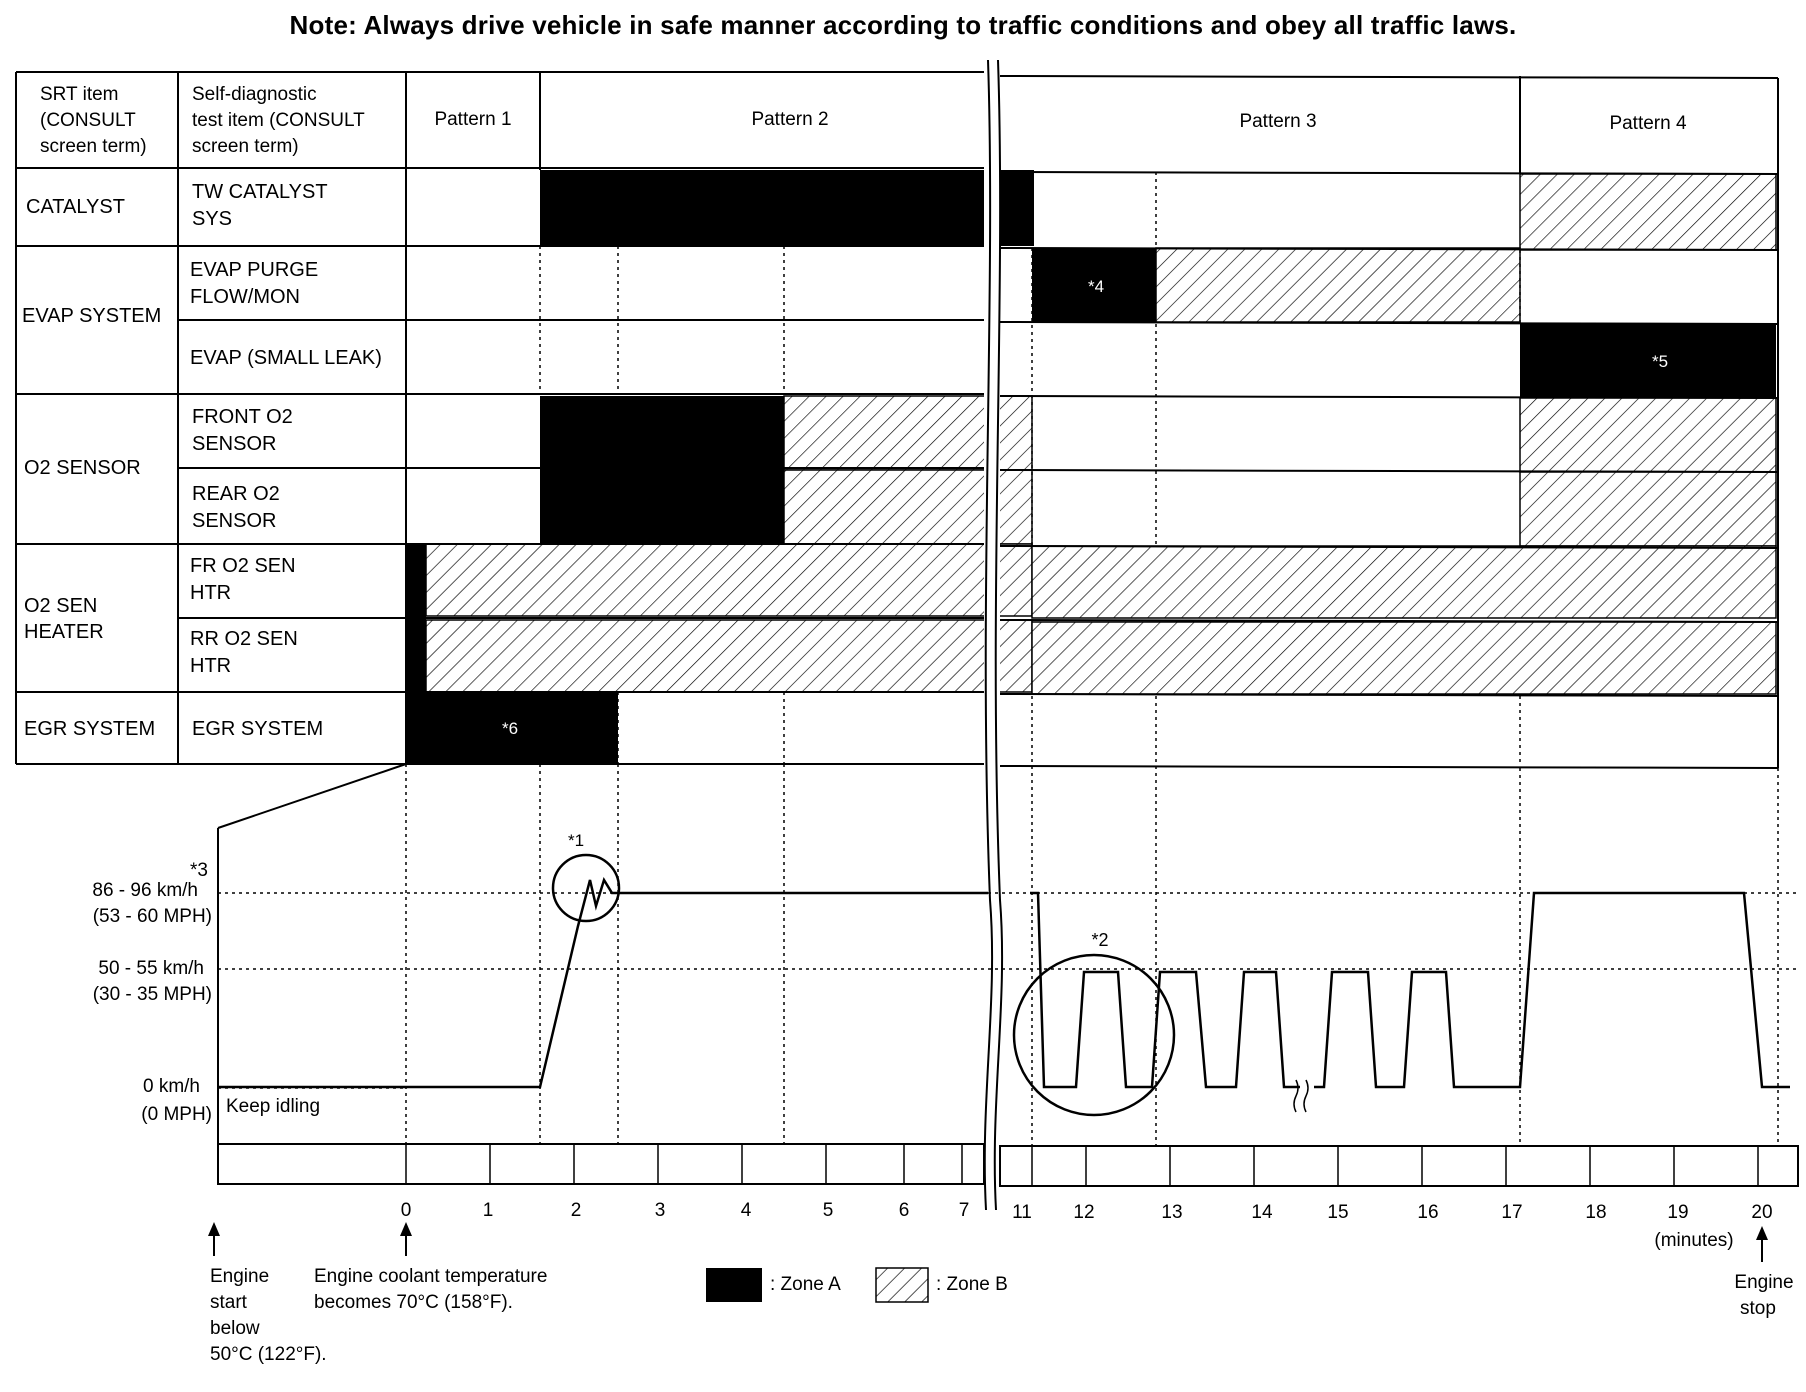 The width and height of the screenshot is (1806, 1392). I want to click on engine-start-l1: Engine, so click(239, 1276).